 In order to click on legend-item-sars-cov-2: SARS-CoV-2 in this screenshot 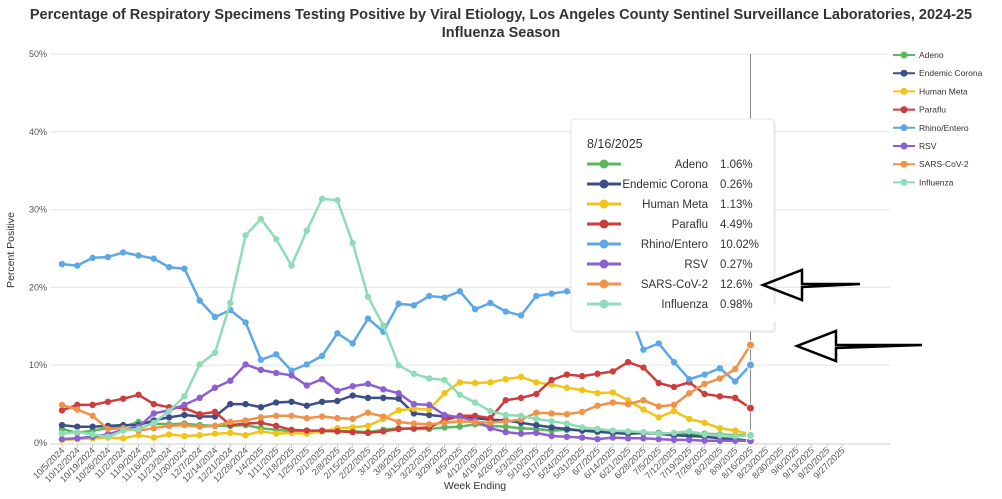, I will do `click(931, 164)`.